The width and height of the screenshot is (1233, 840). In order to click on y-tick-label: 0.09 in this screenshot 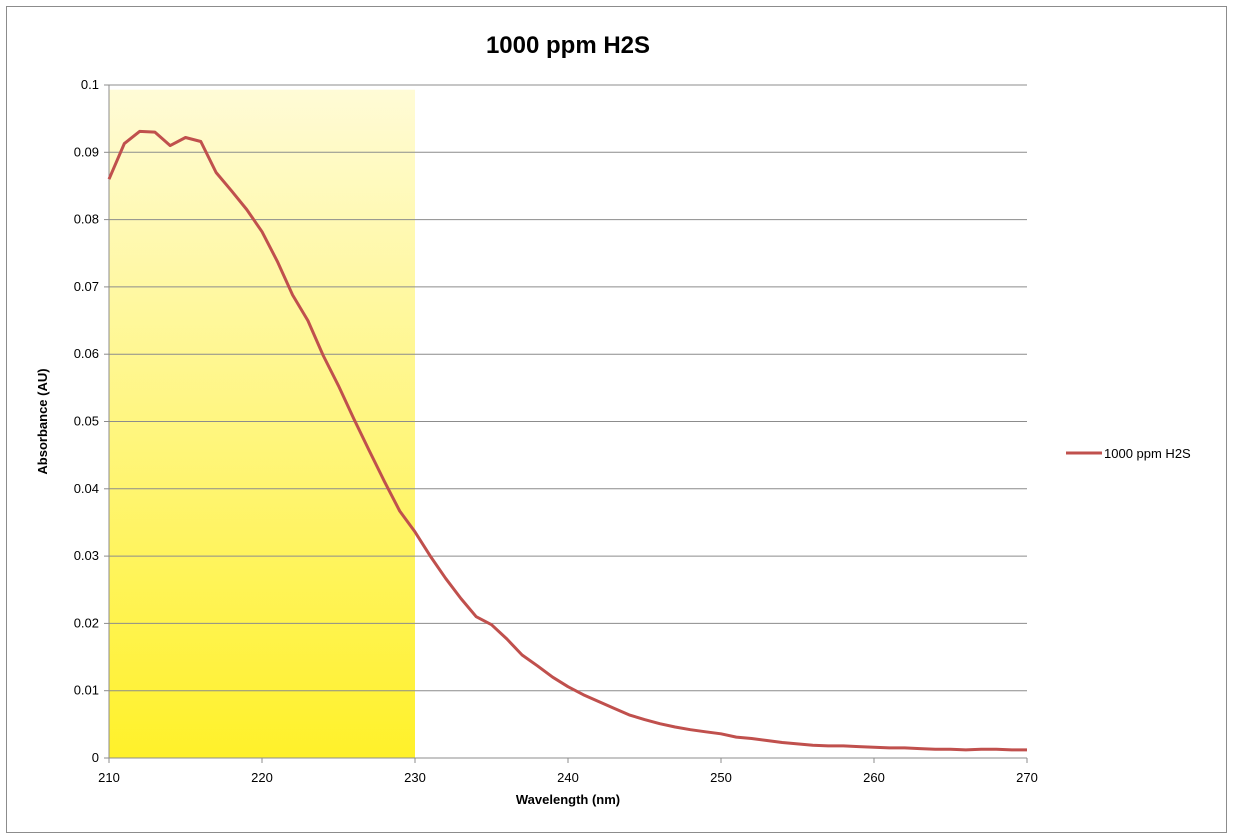, I will do `click(86, 151)`.